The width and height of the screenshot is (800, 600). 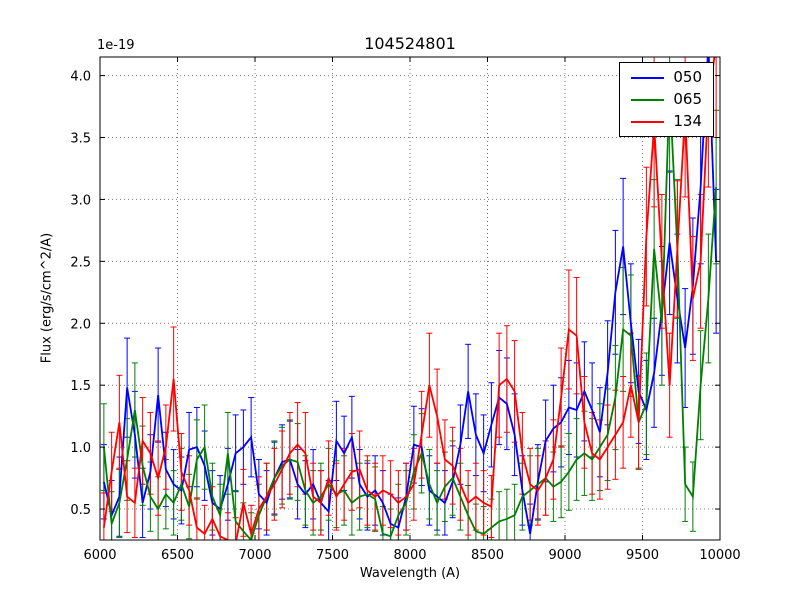 I want to click on x-tick-label: 6500, so click(x=177, y=555).